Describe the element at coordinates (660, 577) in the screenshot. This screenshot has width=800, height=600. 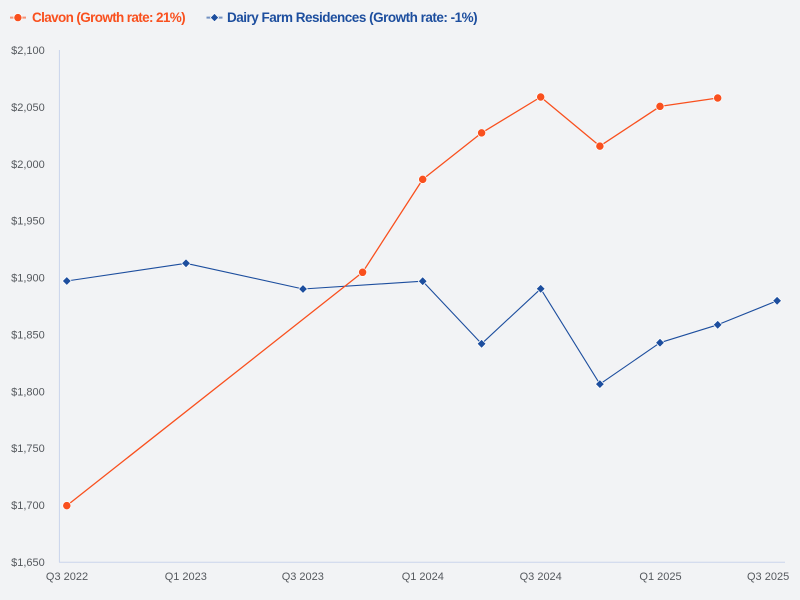
I see `svg-text: Q1 2025` at that location.